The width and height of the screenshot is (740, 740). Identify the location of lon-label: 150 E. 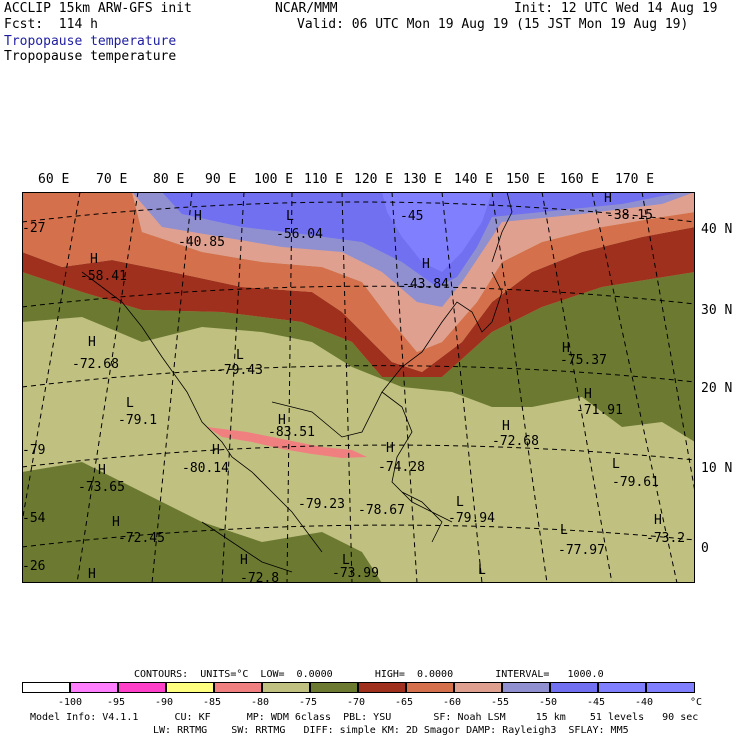
(526, 179).